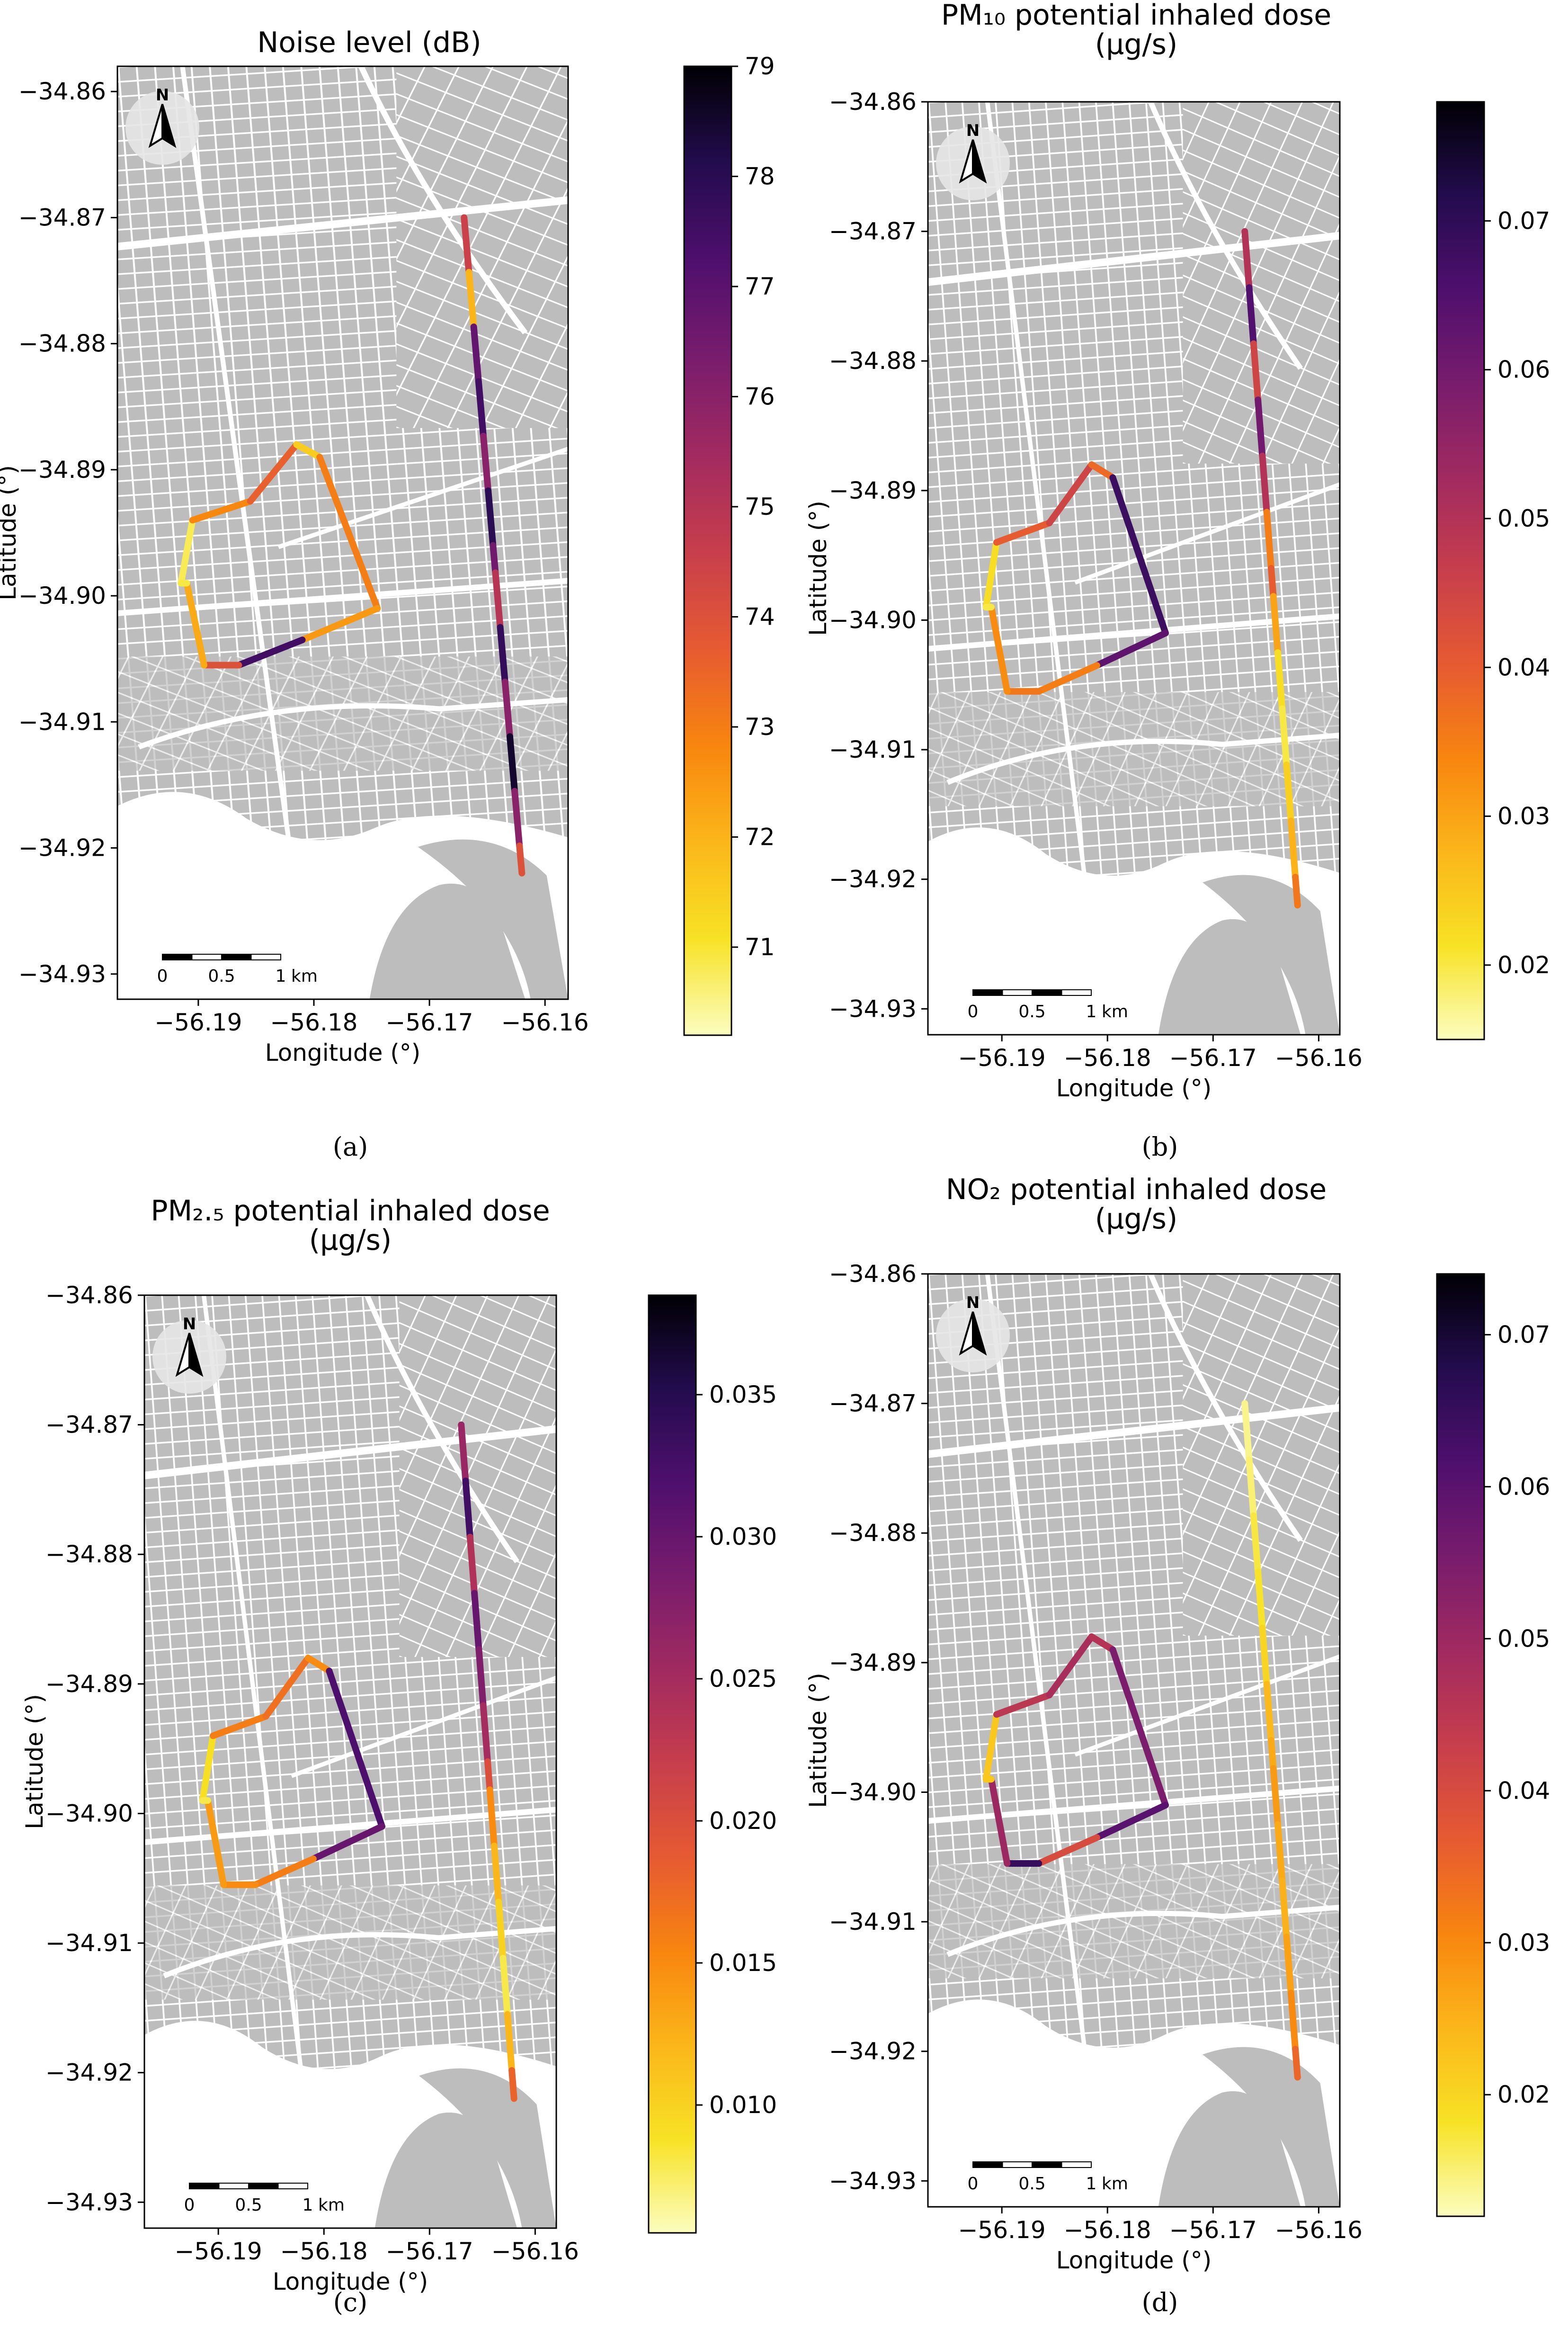  I want to click on colorbar-tick-label: 0.02, so click(1523, 2094).